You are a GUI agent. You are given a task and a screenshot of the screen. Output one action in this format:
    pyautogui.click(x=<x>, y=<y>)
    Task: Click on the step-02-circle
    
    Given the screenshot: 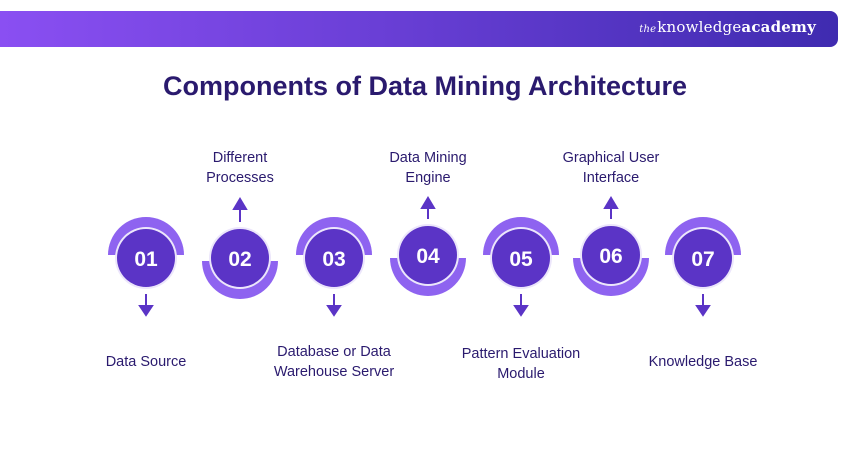 What is the action you would take?
    pyautogui.click(x=240, y=258)
    